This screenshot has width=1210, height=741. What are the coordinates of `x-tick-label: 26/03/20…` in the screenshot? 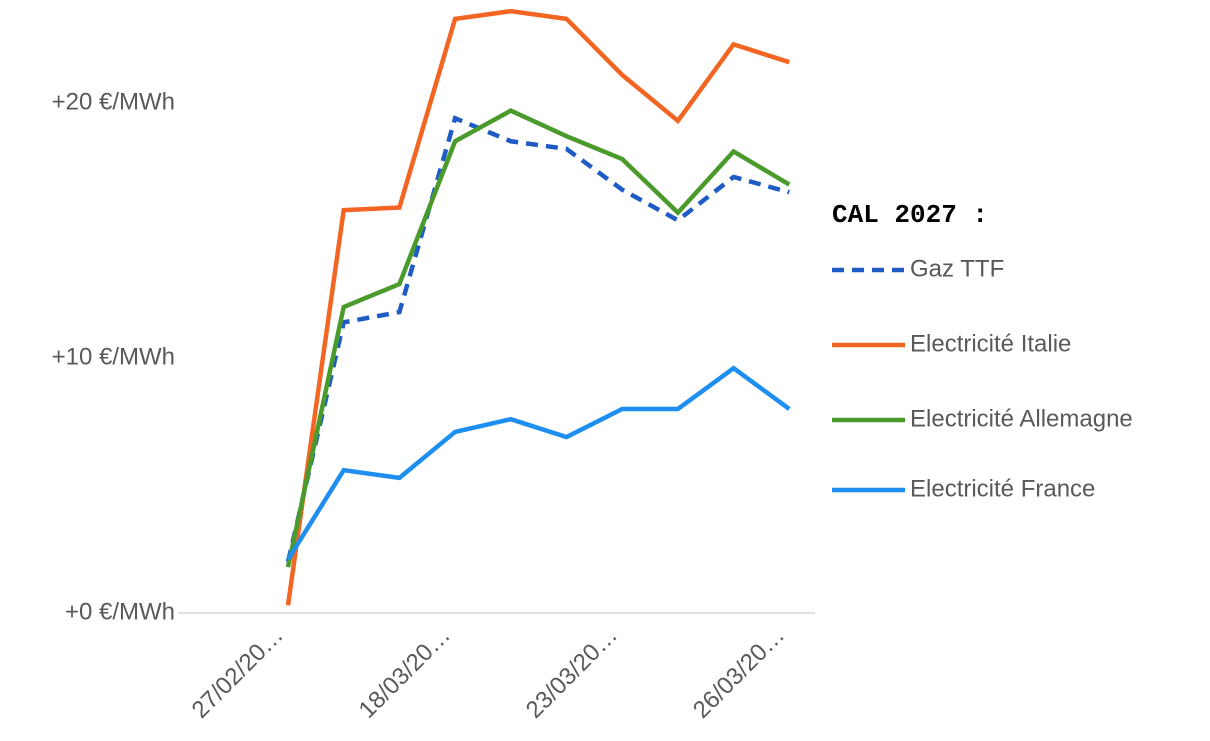 It's located at (739, 673).